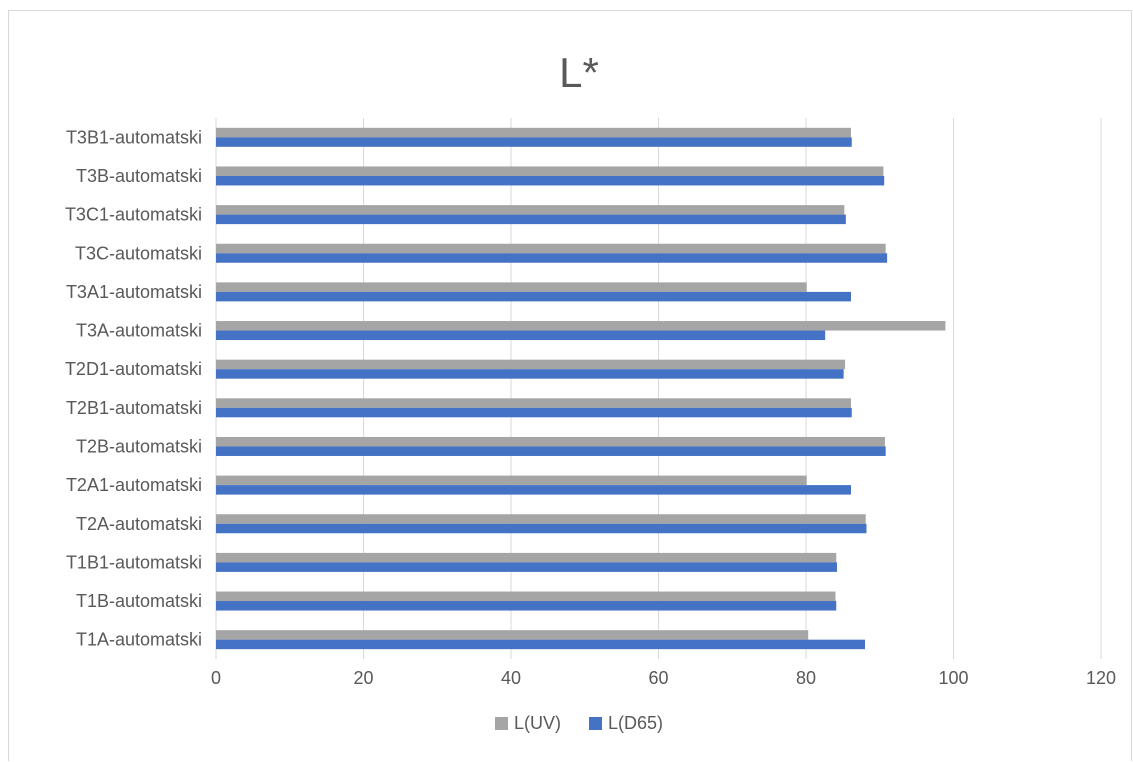 The width and height of the screenshot is (1133, 762). Describe the element at coordinates (552, 258) in the screenshot. I see `bar-ld65-t3c-automatski` at that location.